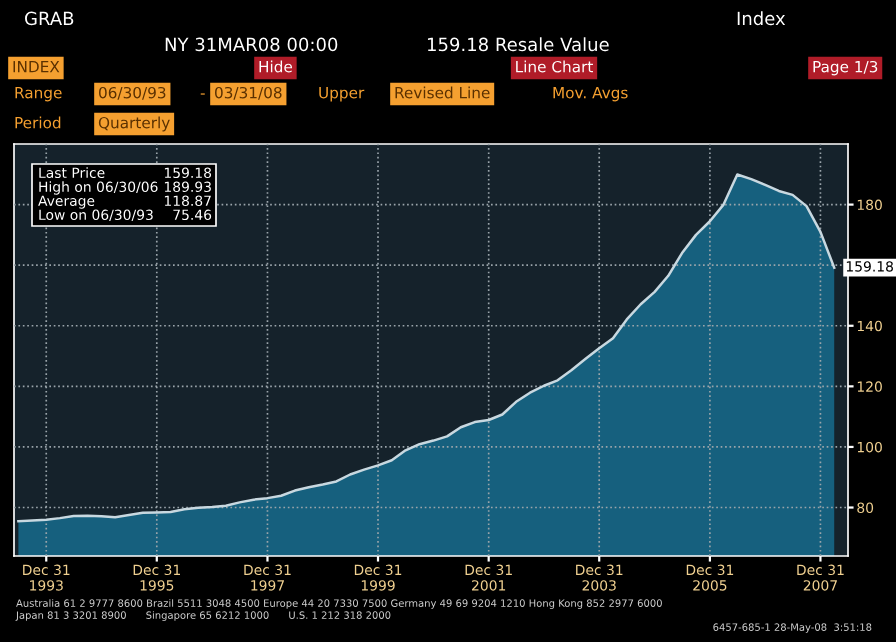 Image resolution: width=896 pixels, height=642 pixels. I want to click on text: GRAB, so click(49, 18).